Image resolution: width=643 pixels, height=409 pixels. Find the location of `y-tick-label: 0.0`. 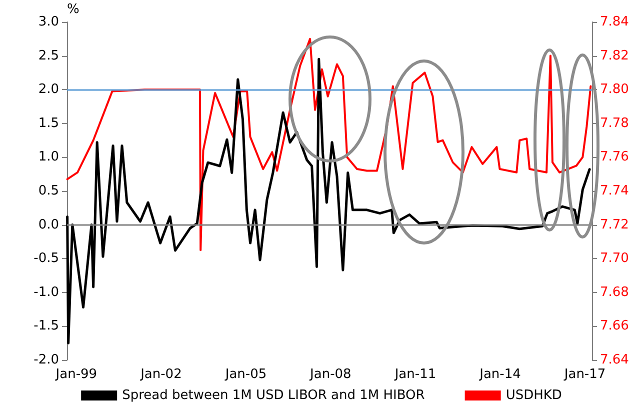

y-tick-label: 0.0 is located at coordinates (48, 224).